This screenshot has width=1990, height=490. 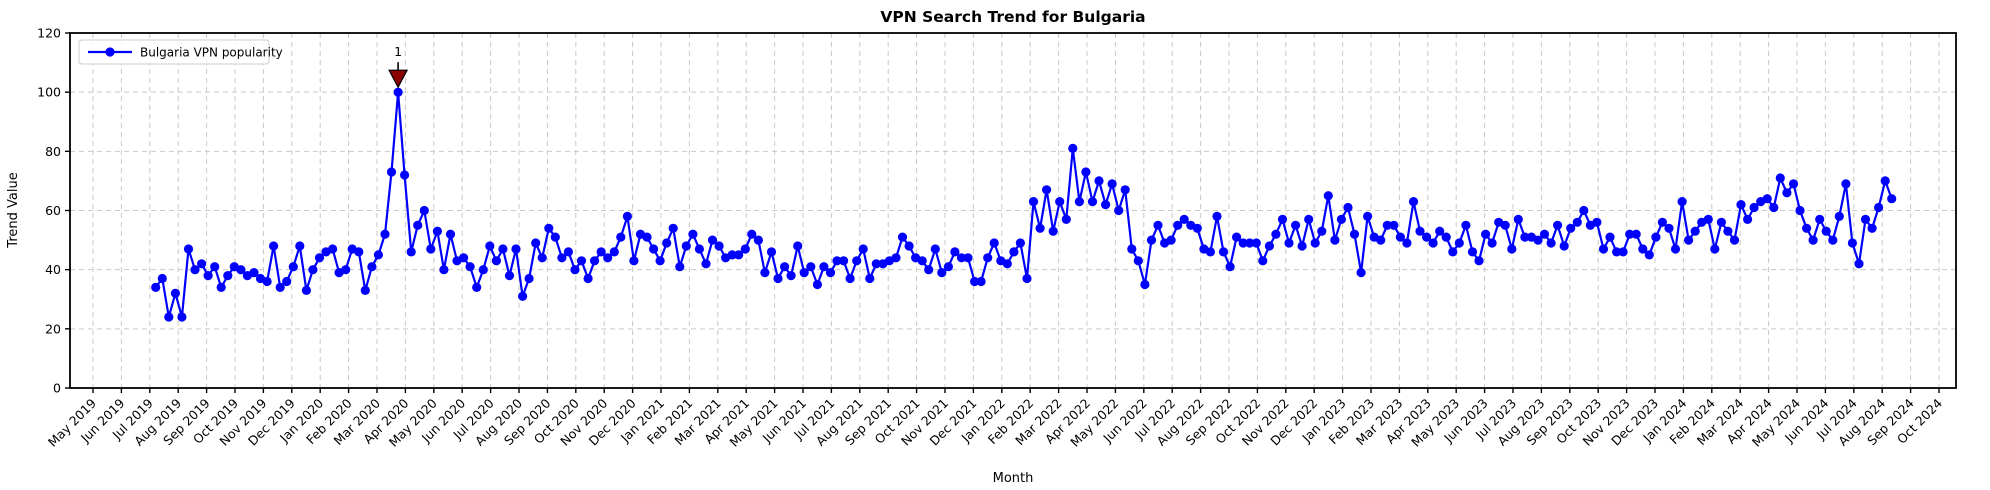 I want to click on y-tick-label: 80, so click(x=53, y=151).